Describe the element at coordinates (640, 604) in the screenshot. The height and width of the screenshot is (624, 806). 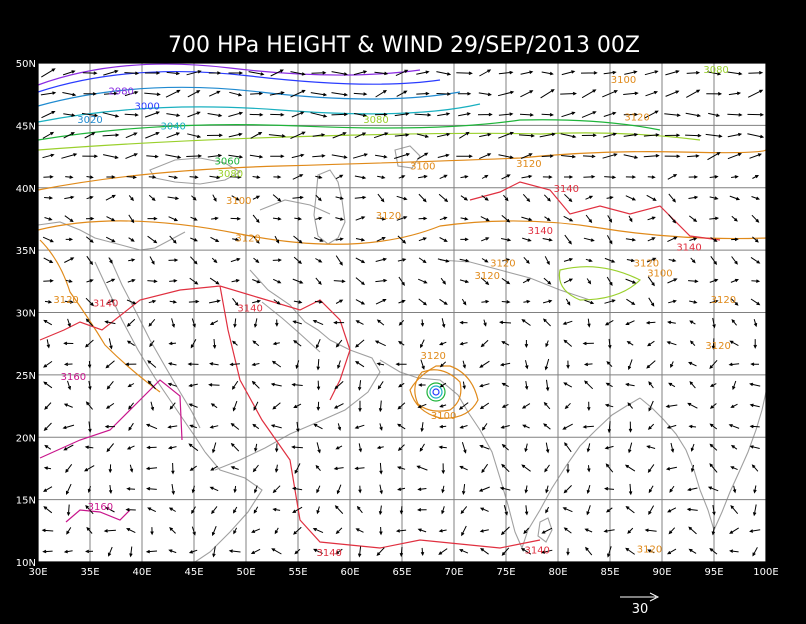
I see `vector-legend: 30` at that location.